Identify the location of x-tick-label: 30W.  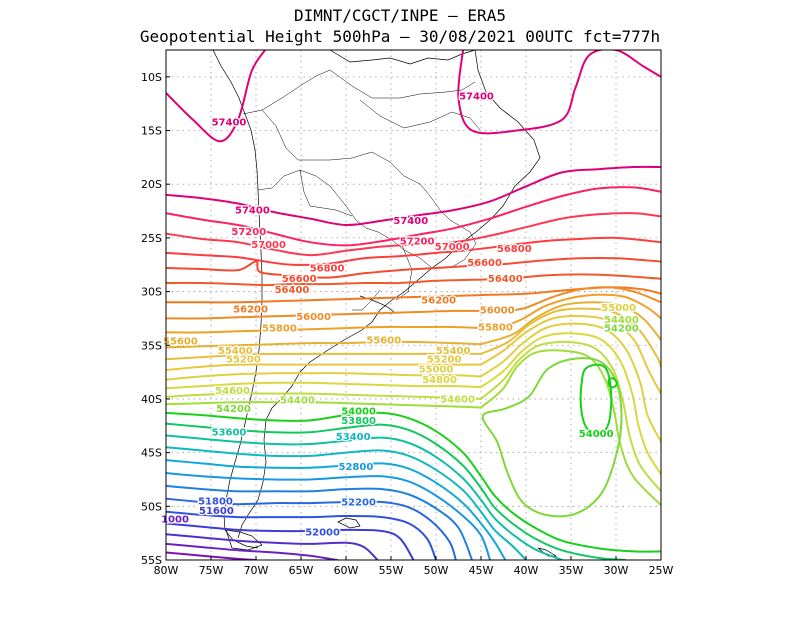
(616, 570).